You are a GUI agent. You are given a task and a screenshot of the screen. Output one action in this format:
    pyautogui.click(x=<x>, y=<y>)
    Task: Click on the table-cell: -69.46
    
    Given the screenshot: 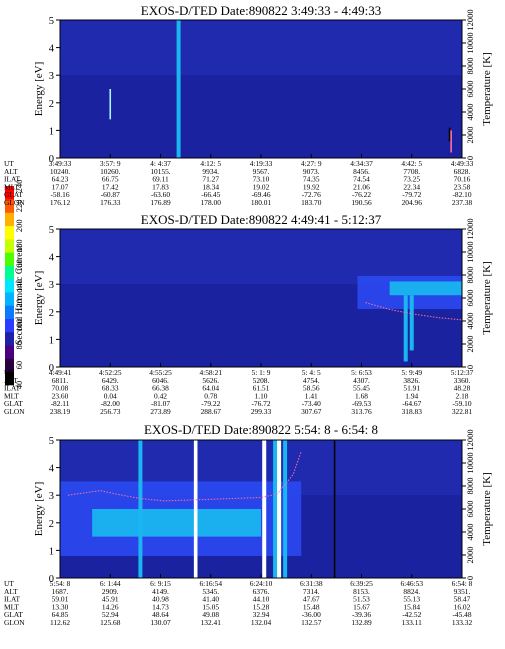 What is the action you would take?
    pyautogui.click(x=260, y=194)
    